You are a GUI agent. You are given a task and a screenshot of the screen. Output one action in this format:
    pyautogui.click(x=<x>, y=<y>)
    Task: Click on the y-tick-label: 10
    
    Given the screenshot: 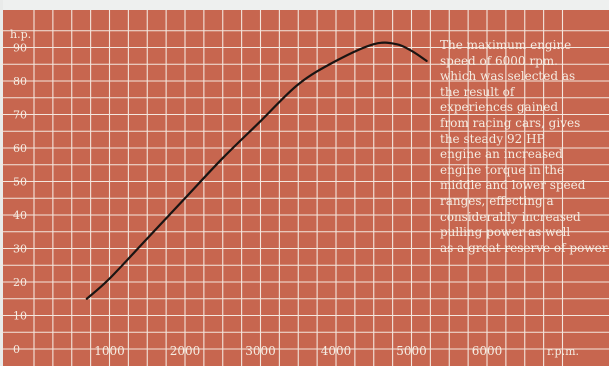 What is the action you would take?
    pyautogui.click(x=20, y=316)
    